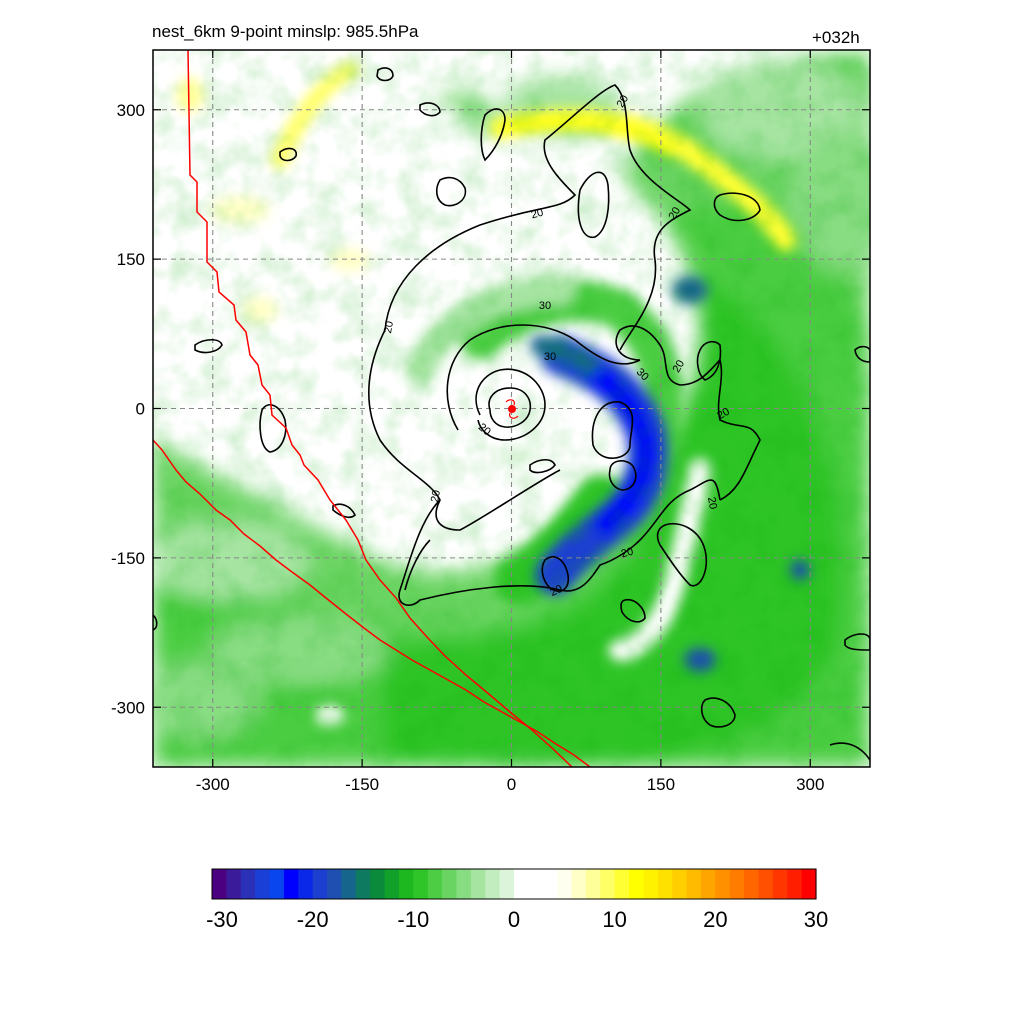 The image size is (1024, 1024). I want to click on y-tick-label: 300, so click(131, 110).